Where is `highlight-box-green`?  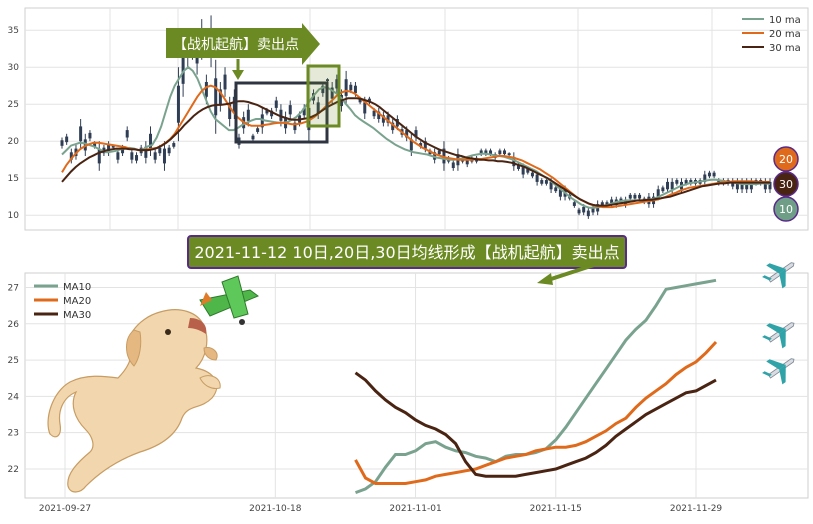 highlight-box-green is located at coordinates (323, 96).